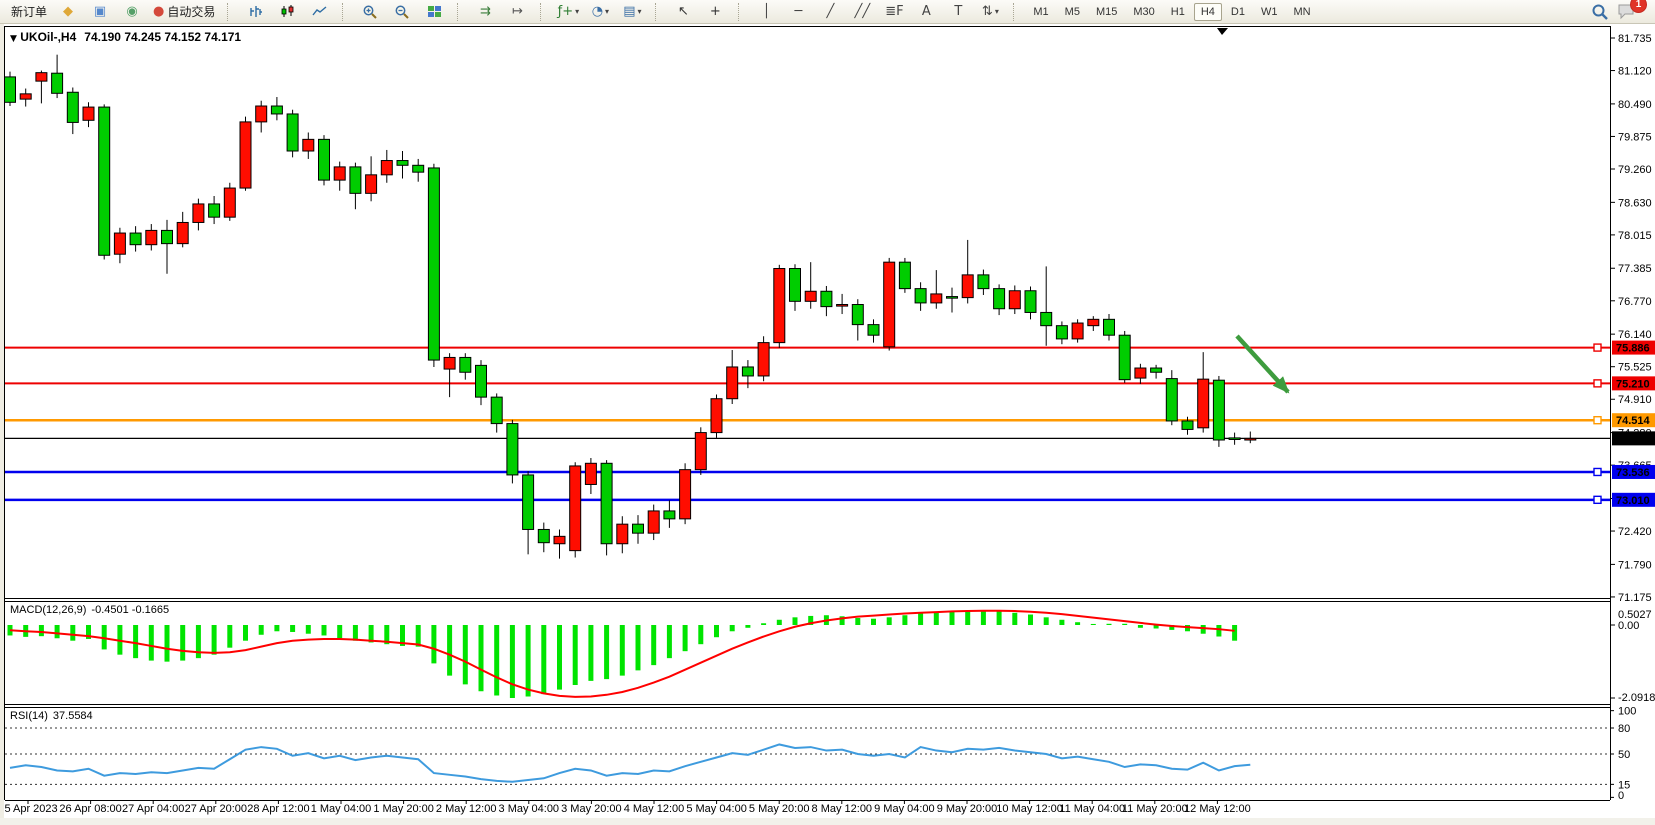 The height and width of the screenshot is (825, 1655). I want to click on macd-values: -0.4501 -0.1665, so click(130, 610).